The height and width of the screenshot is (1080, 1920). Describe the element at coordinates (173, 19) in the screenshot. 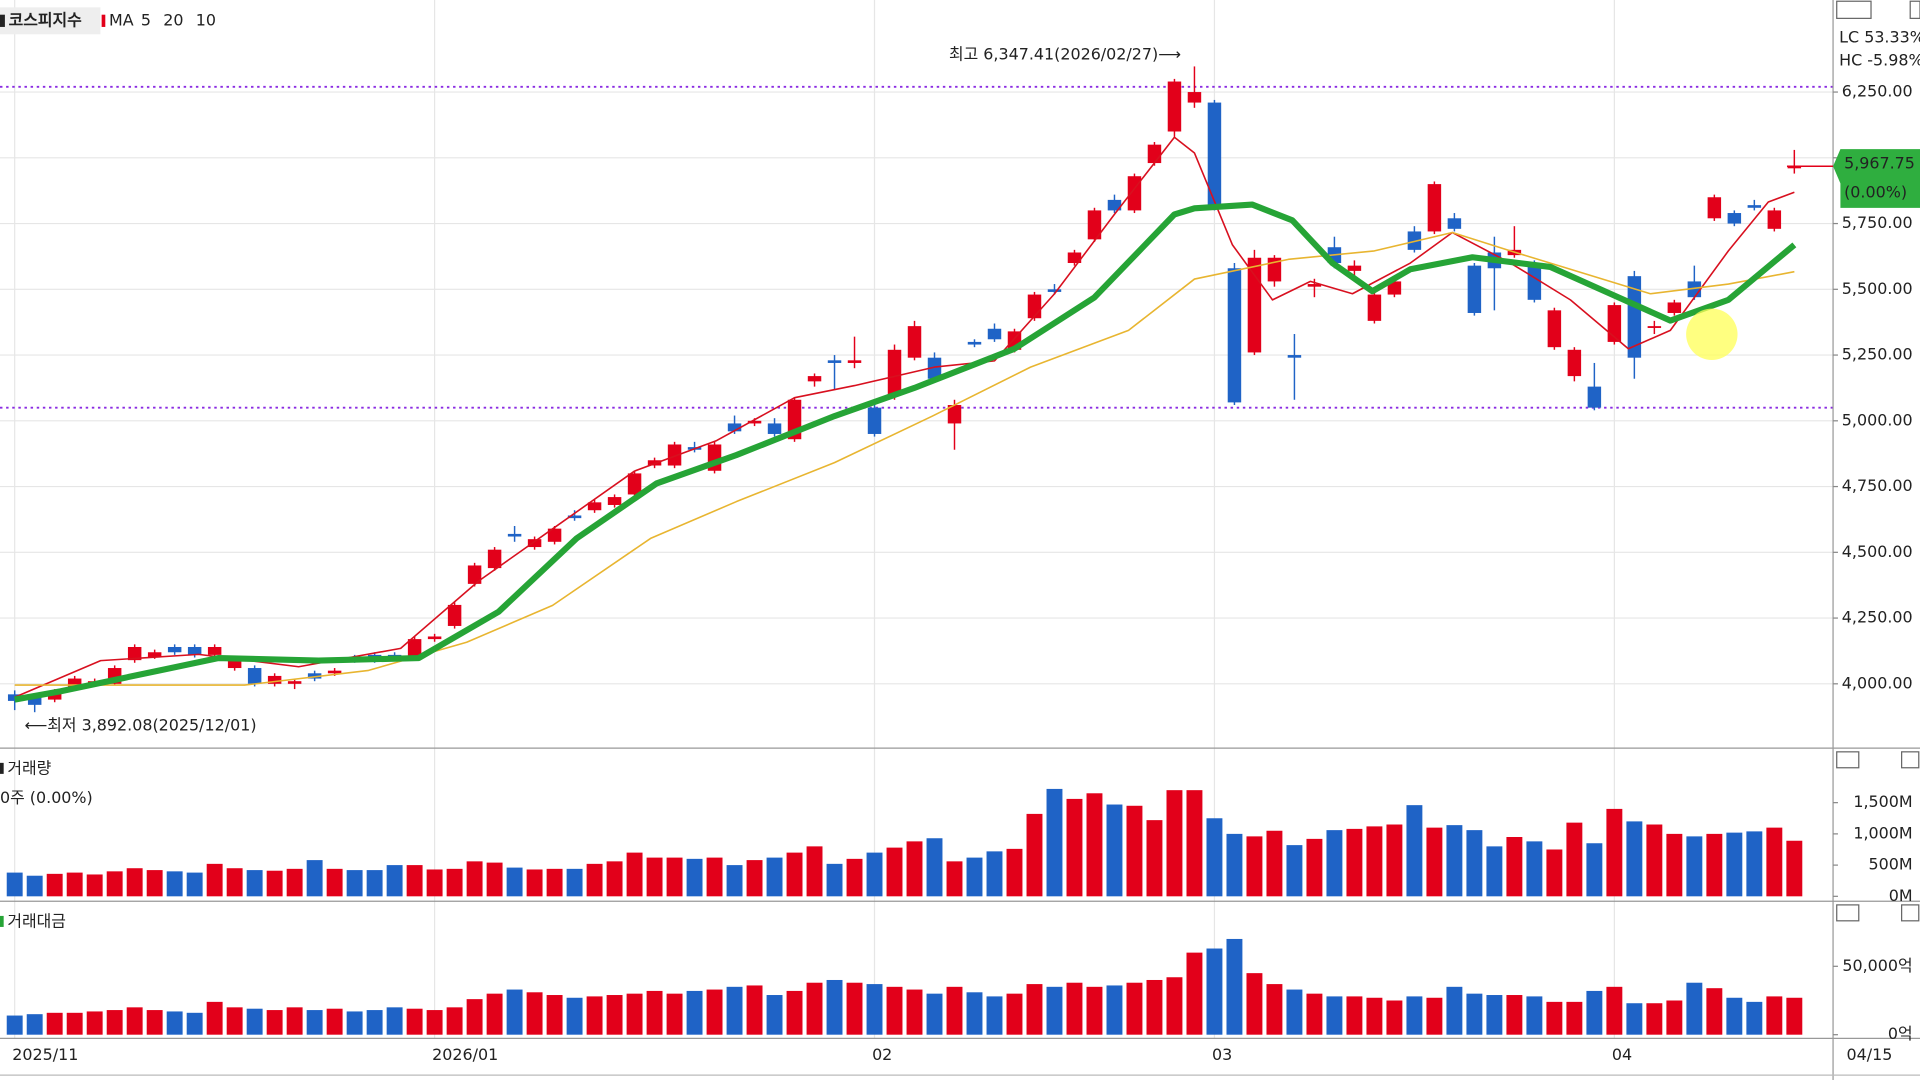

I see `ma-legend-entry: 20` at that location.